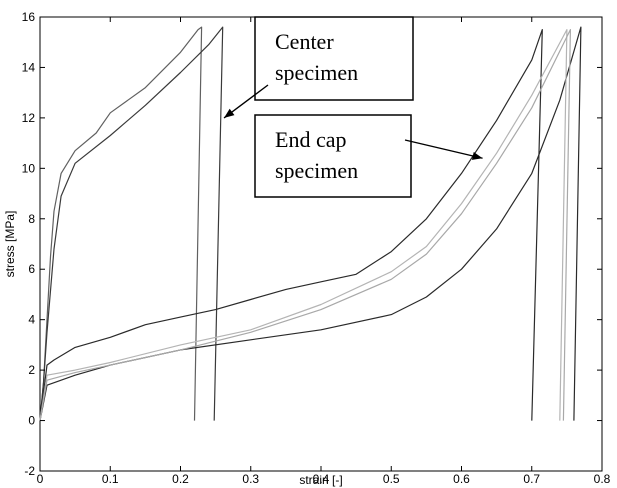 This screenshot has width=617, height=488. What do you see at coordinates (40, 479) in the screenshot?
I see `x-tick-label: 0` at bounding box center [40, 479].